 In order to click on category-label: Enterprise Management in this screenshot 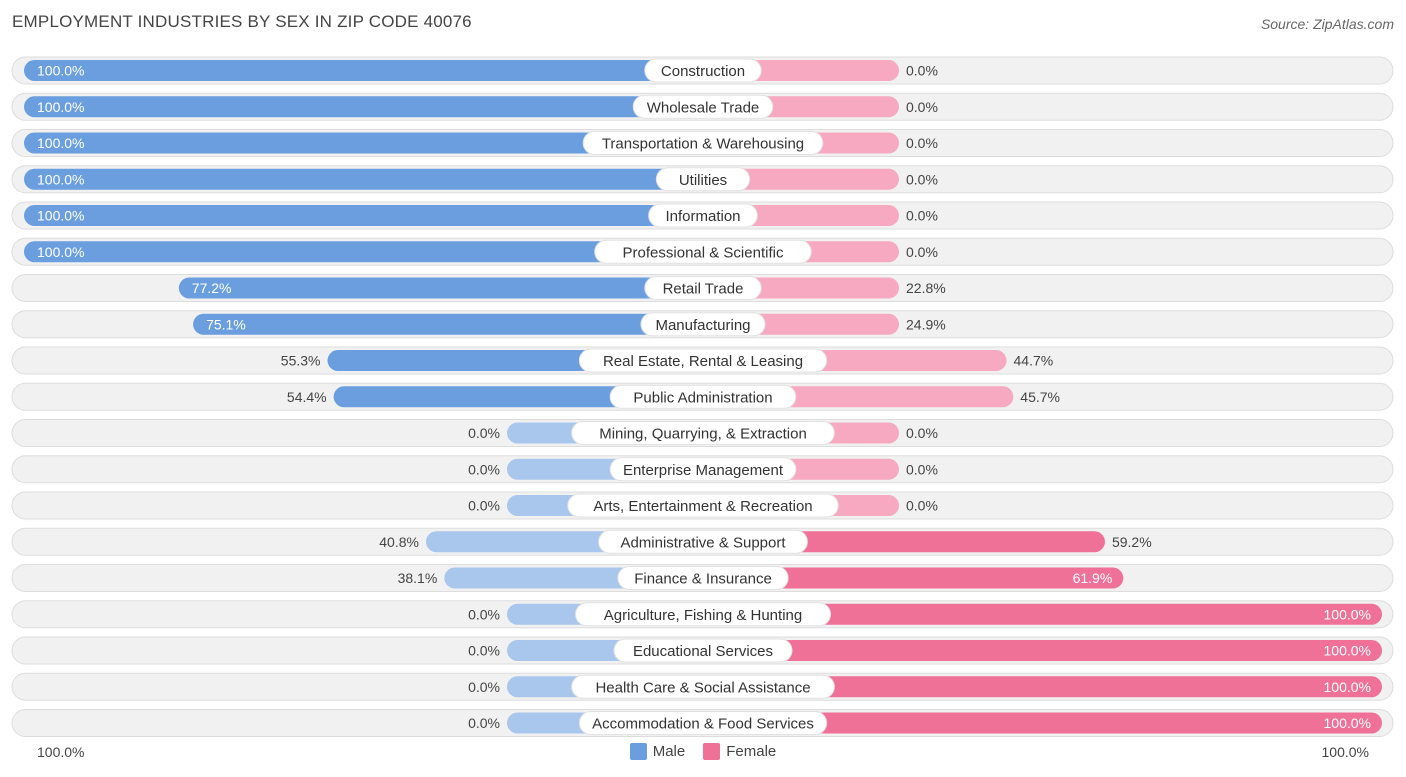, I will do `click(703, 470)`.